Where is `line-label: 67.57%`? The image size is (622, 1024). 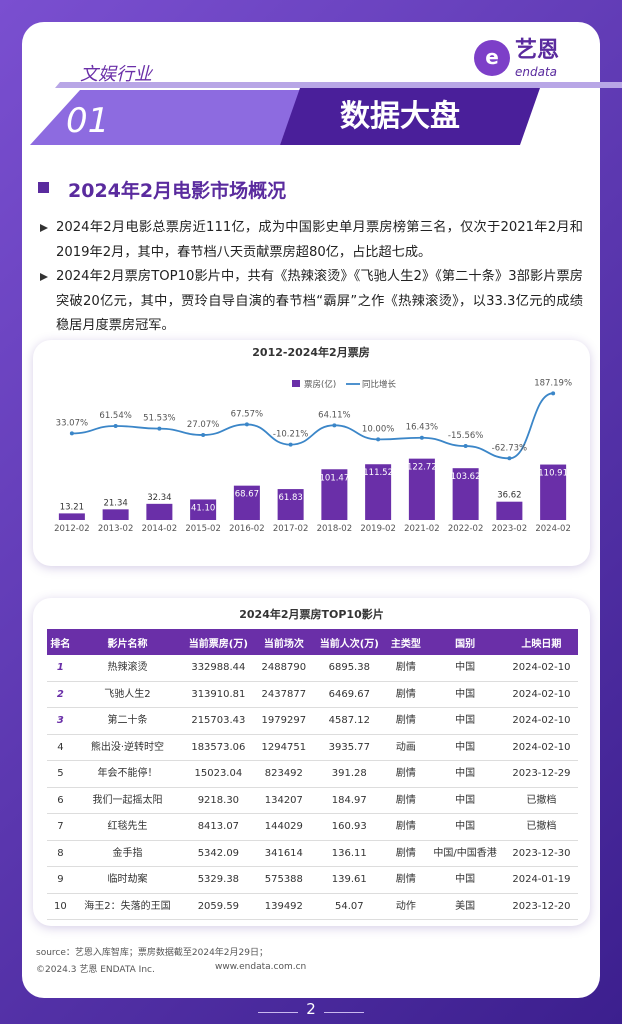 line-label: 67.57% is located at coordinates (247, 414).